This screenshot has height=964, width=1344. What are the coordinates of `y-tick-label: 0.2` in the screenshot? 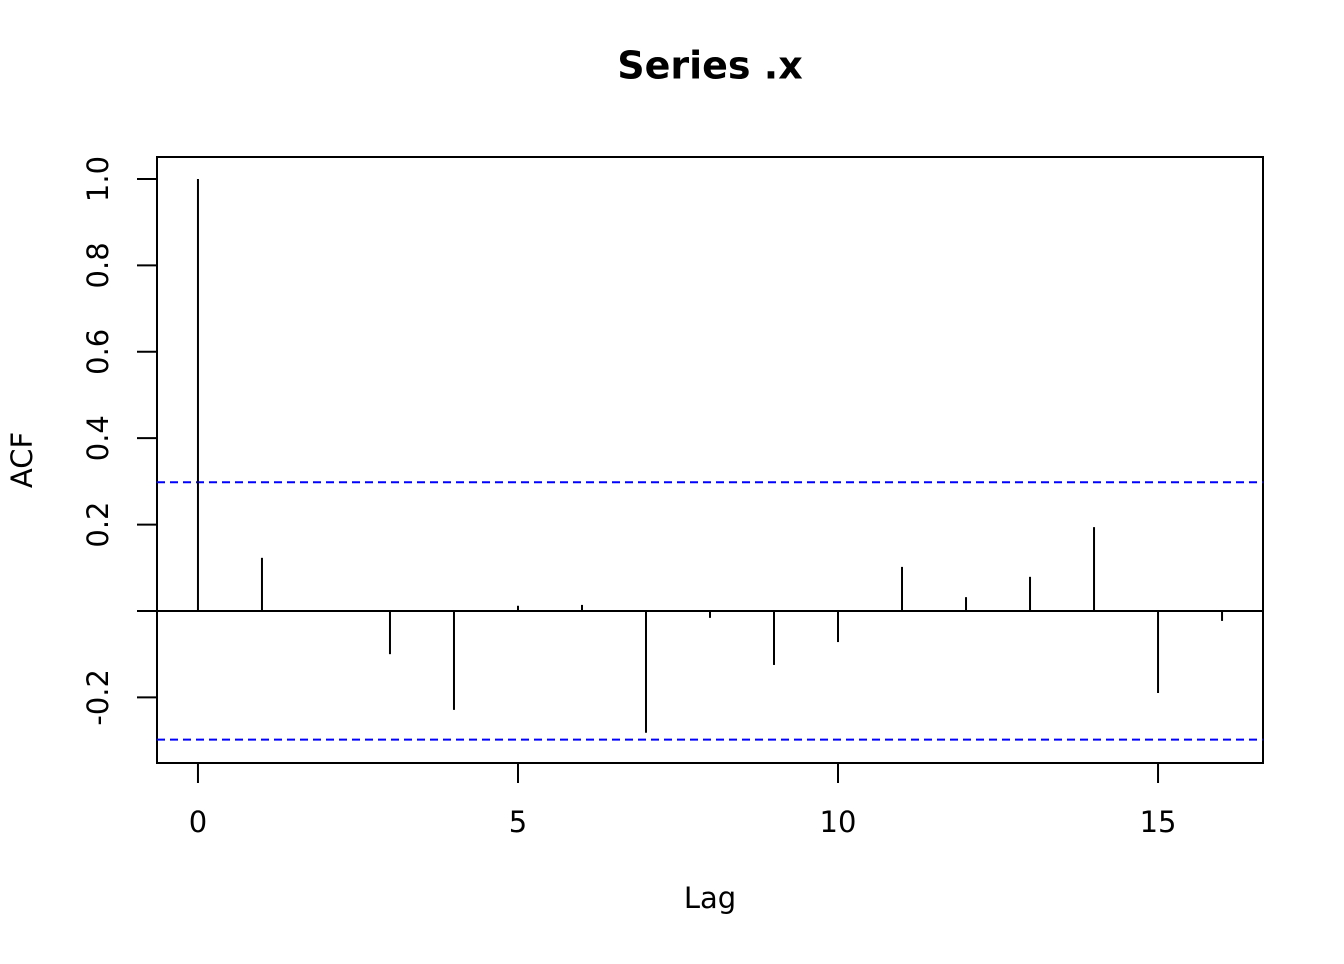 It's located at (98, 525).